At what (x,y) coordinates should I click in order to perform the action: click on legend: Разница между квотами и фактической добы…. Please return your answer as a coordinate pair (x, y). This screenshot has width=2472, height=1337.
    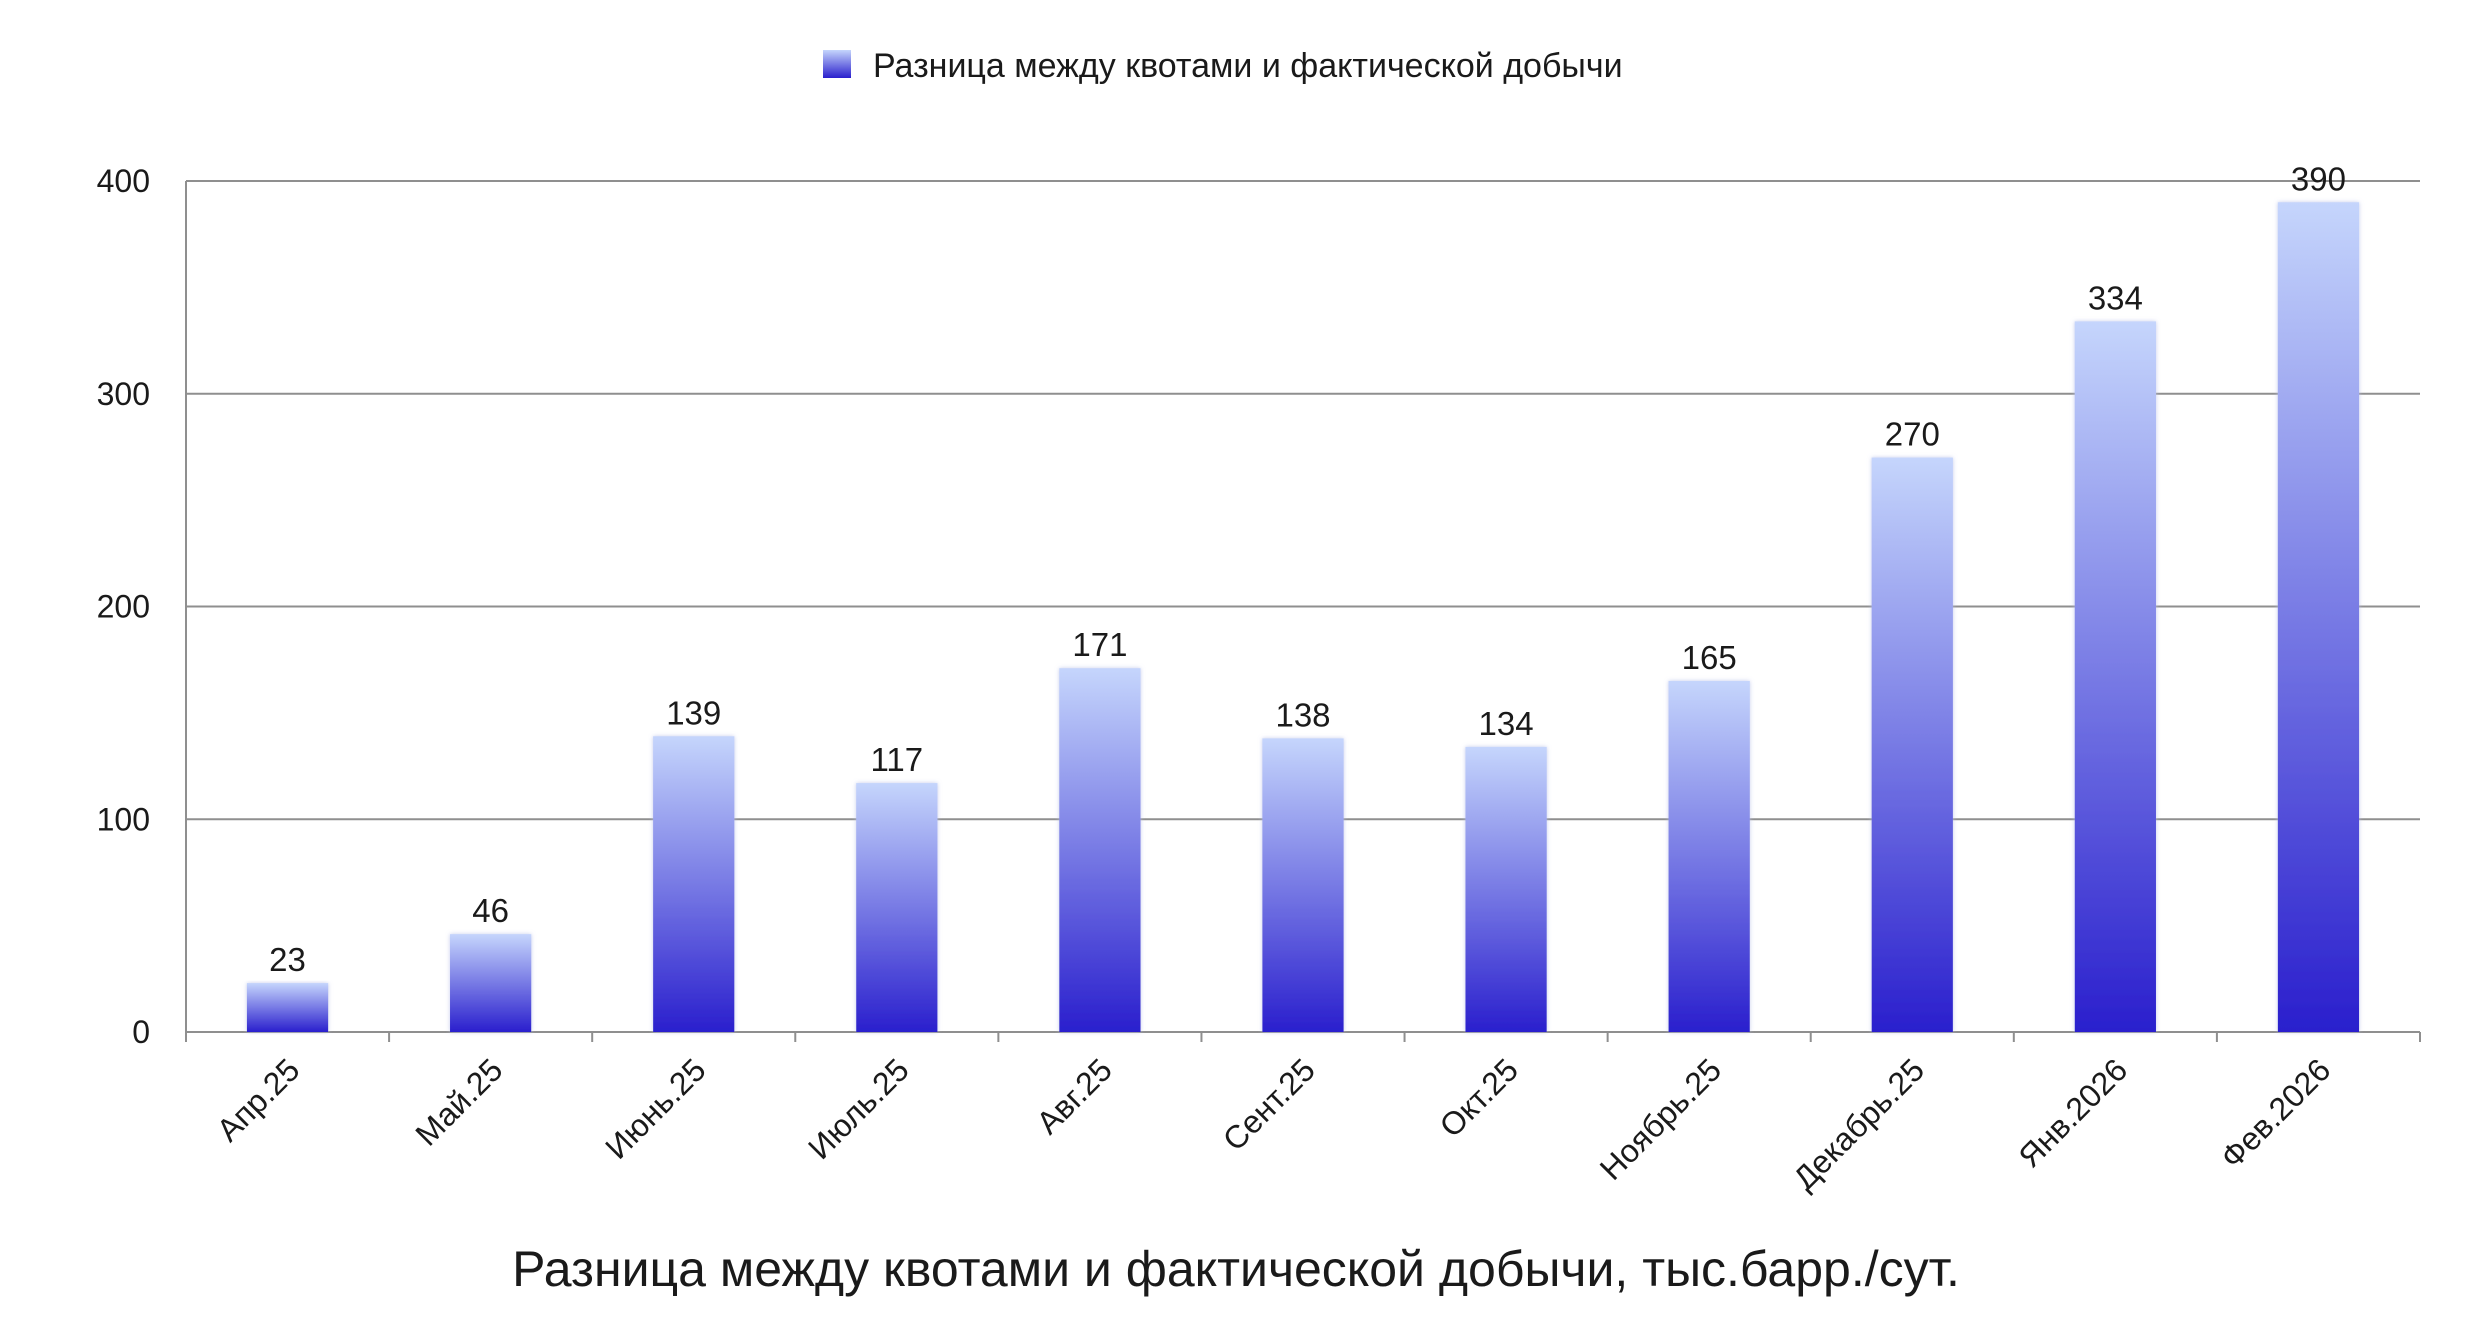
    Looking at the image, I should click on (1223, 66).